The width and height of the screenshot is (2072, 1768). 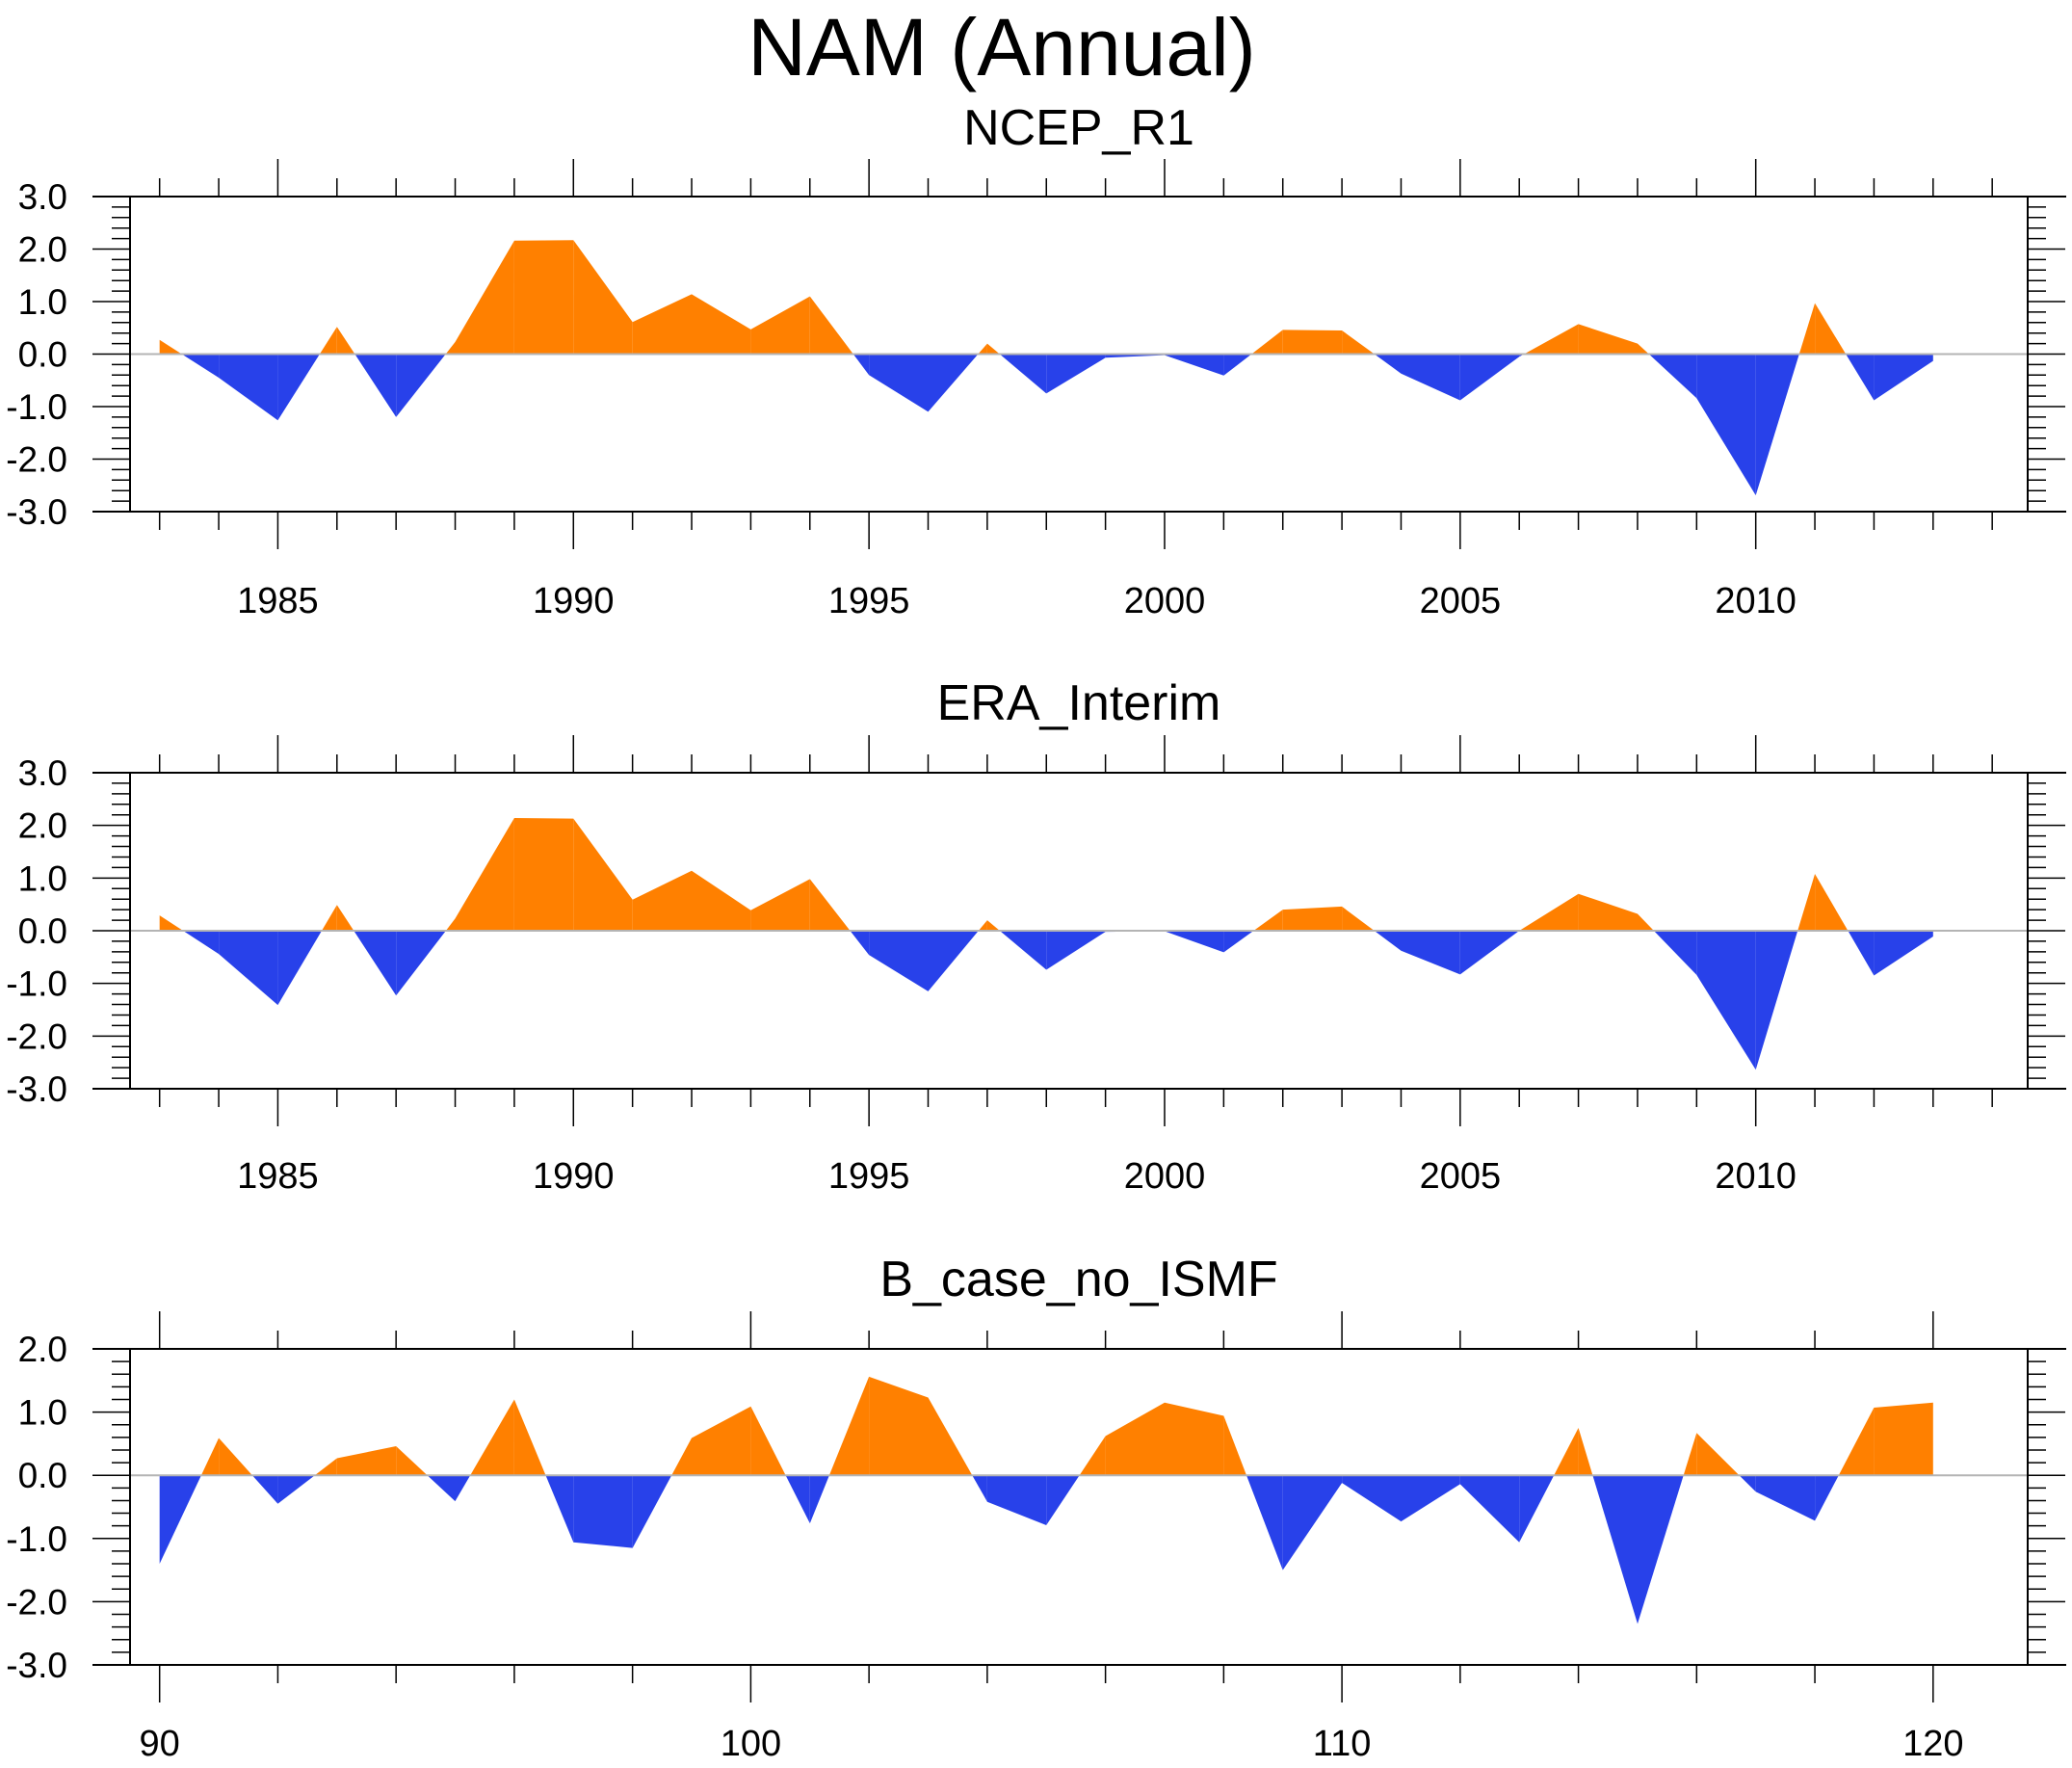 What do you see at coordinates (1461, 601) in the screenshot?
I see `x-tick-label: 2005` at bounding box center [1461, 601].